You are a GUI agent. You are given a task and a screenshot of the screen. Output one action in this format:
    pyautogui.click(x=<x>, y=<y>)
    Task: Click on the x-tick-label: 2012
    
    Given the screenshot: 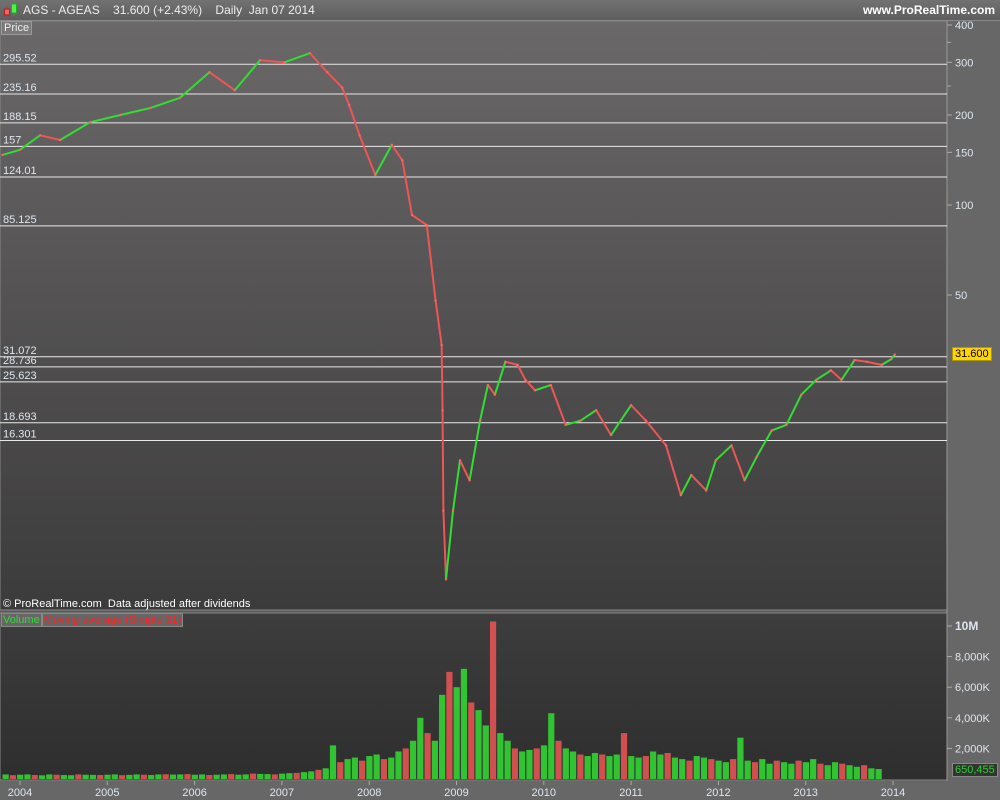 What is the action you would take?
    pyautogui.click(x=718, y=793)
    